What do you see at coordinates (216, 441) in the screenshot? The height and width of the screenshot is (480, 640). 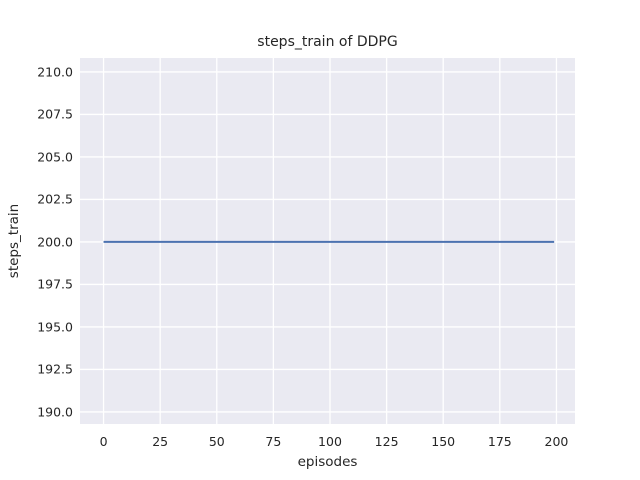 I see `x-tick-label: 50` at bounding box center [216, 441].